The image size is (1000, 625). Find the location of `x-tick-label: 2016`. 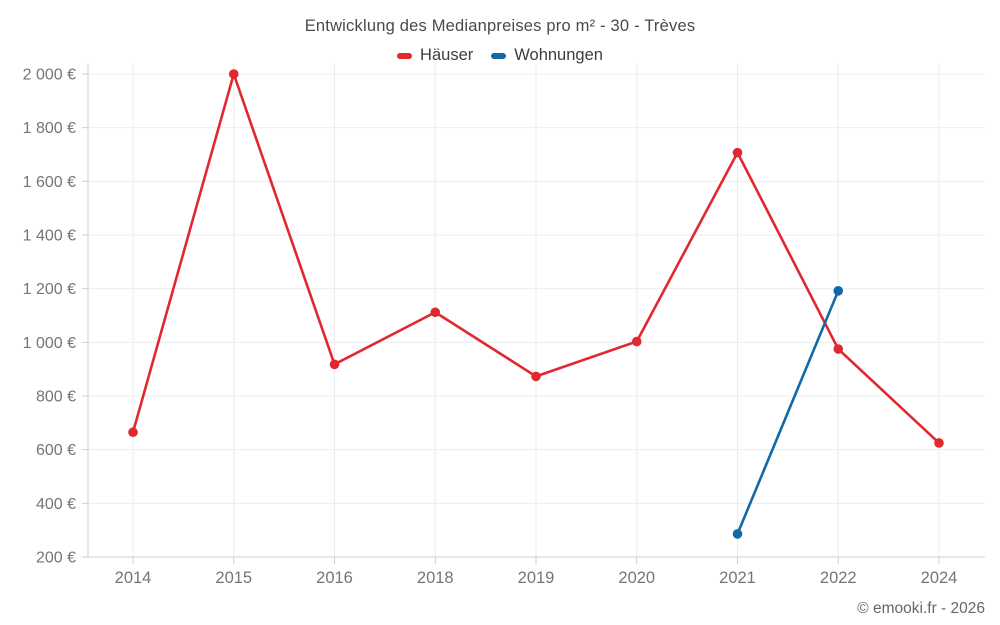

x-tick-label: 2016 is located at coordinates (334, 578).